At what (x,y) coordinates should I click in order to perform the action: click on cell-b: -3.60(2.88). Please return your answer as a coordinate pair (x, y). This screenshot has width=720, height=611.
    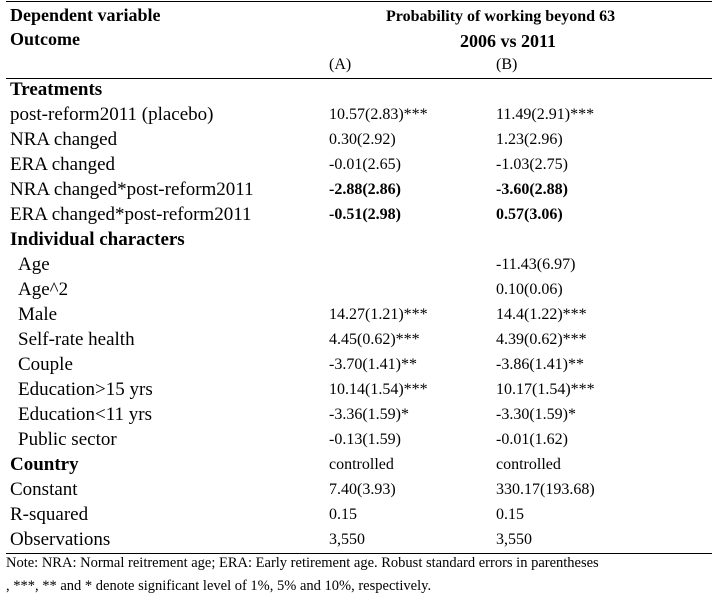
    Looking at the image, I should click on (532, 189).